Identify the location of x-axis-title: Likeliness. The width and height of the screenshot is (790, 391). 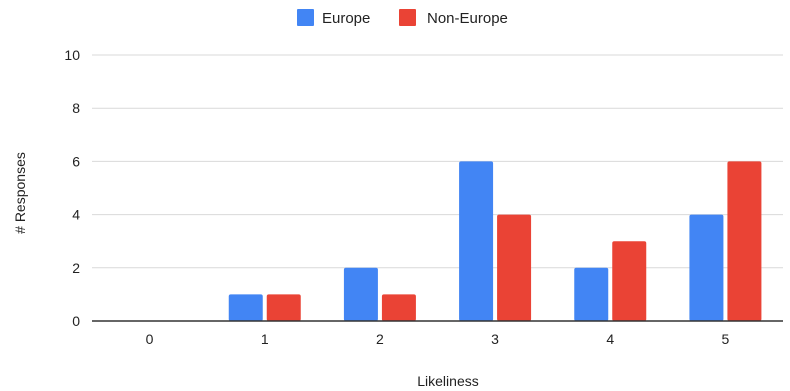
(447, 381).